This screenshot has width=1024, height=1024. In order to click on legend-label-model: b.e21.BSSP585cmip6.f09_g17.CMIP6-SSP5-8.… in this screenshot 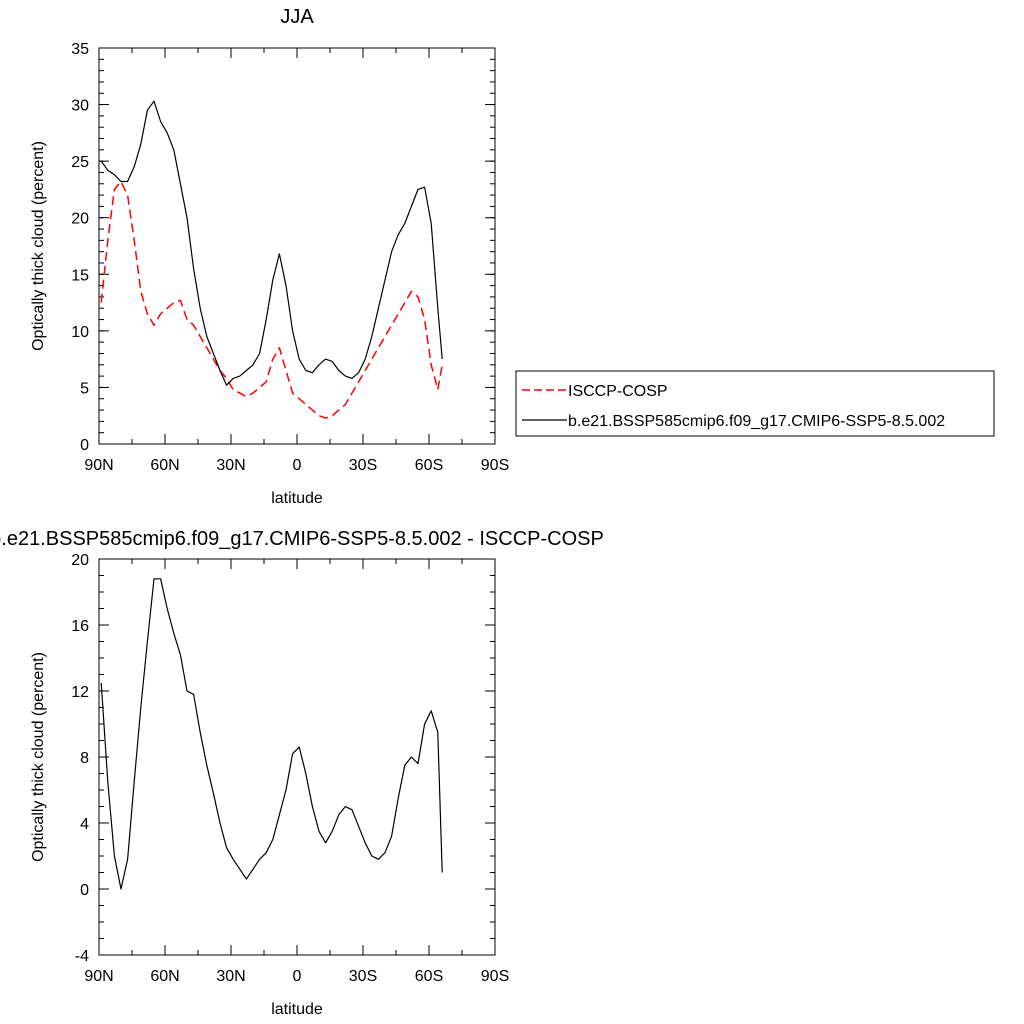, I will do `click(756, 421)`.